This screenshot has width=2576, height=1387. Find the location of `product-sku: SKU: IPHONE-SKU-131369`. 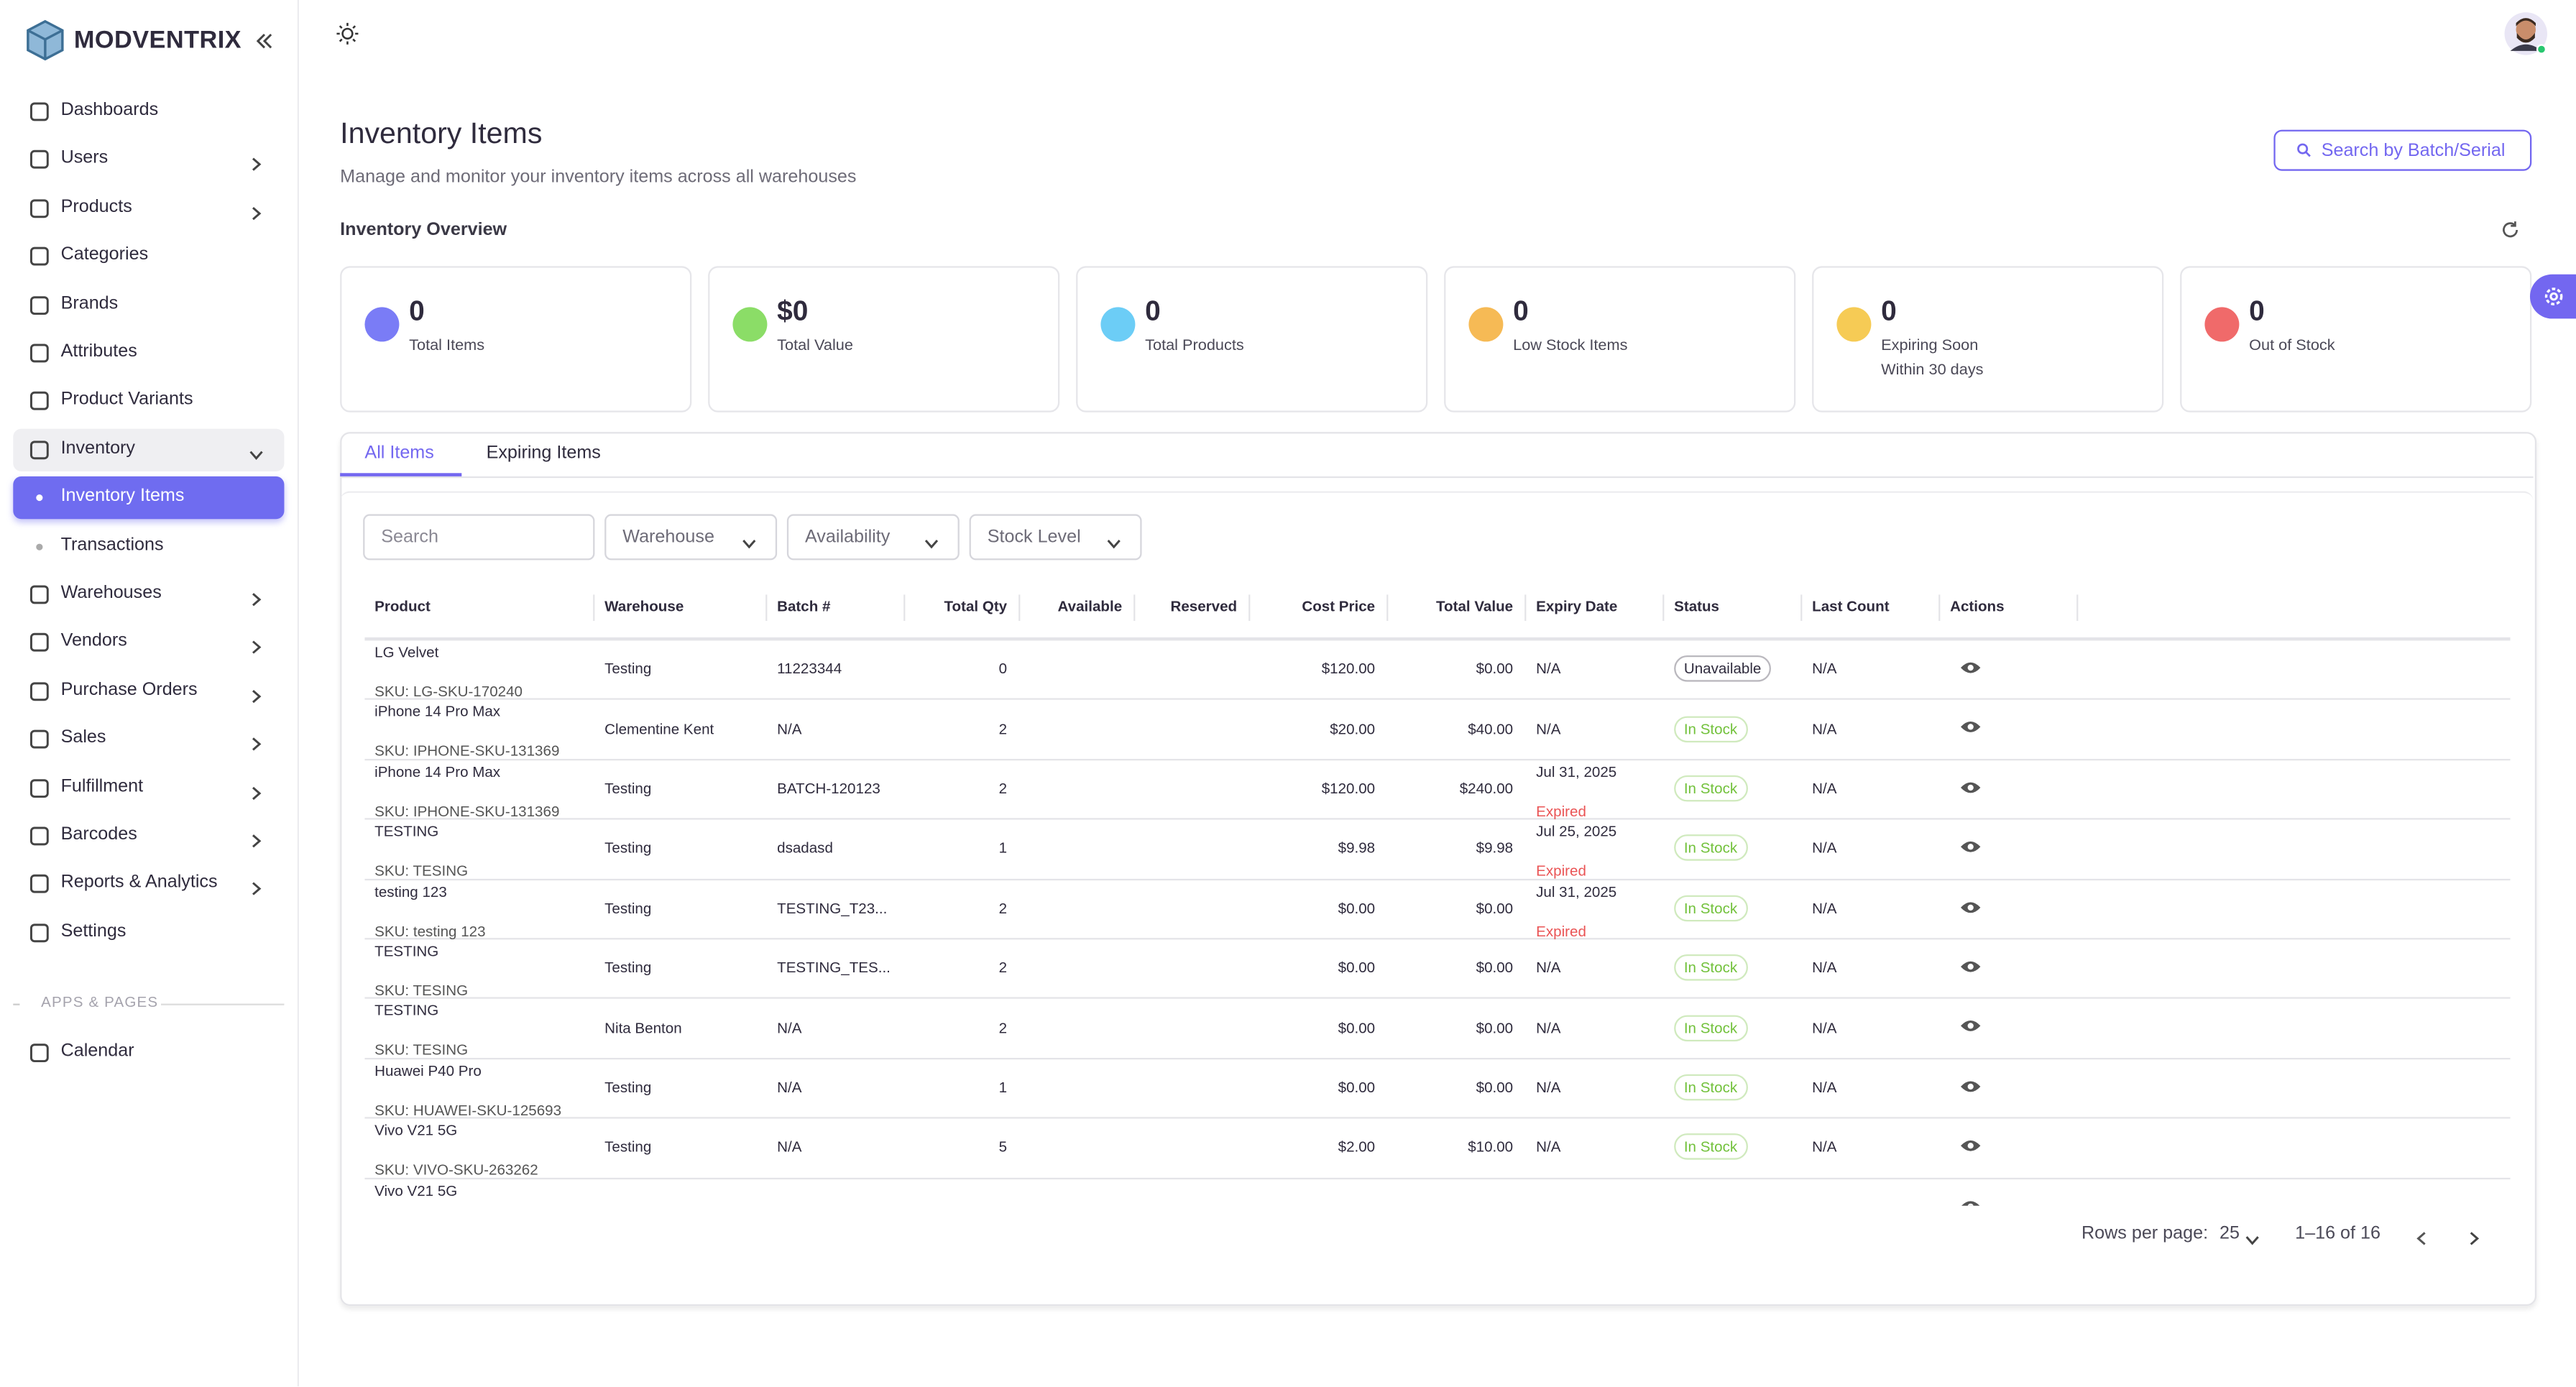

product-sku: SKU: IPHONE-SKU-131369 is located at coordinates (467, 751).